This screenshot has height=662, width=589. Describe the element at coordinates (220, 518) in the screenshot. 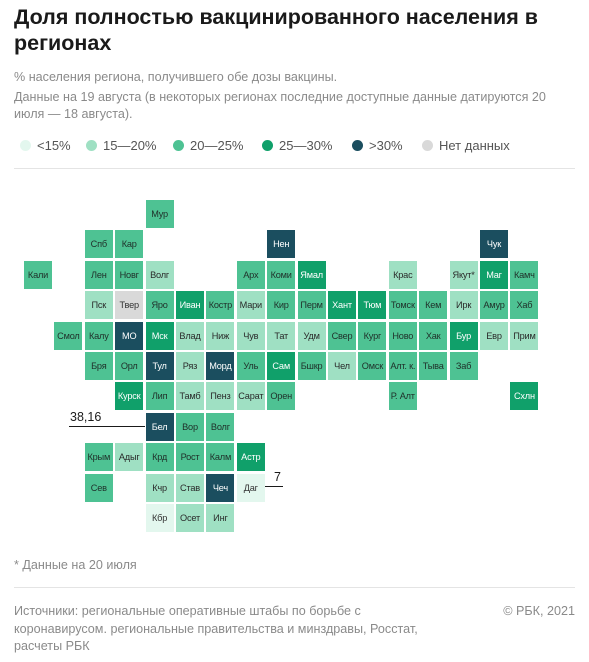

I see `region-tile: Инг` at that location.